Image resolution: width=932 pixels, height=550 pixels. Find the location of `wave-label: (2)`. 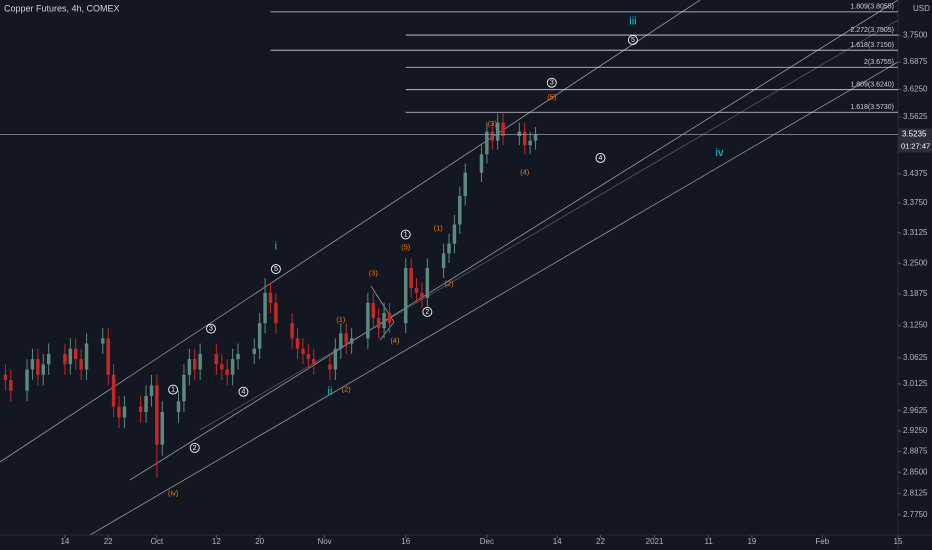

wave-label: (2) is located at coordinates (449, 283).